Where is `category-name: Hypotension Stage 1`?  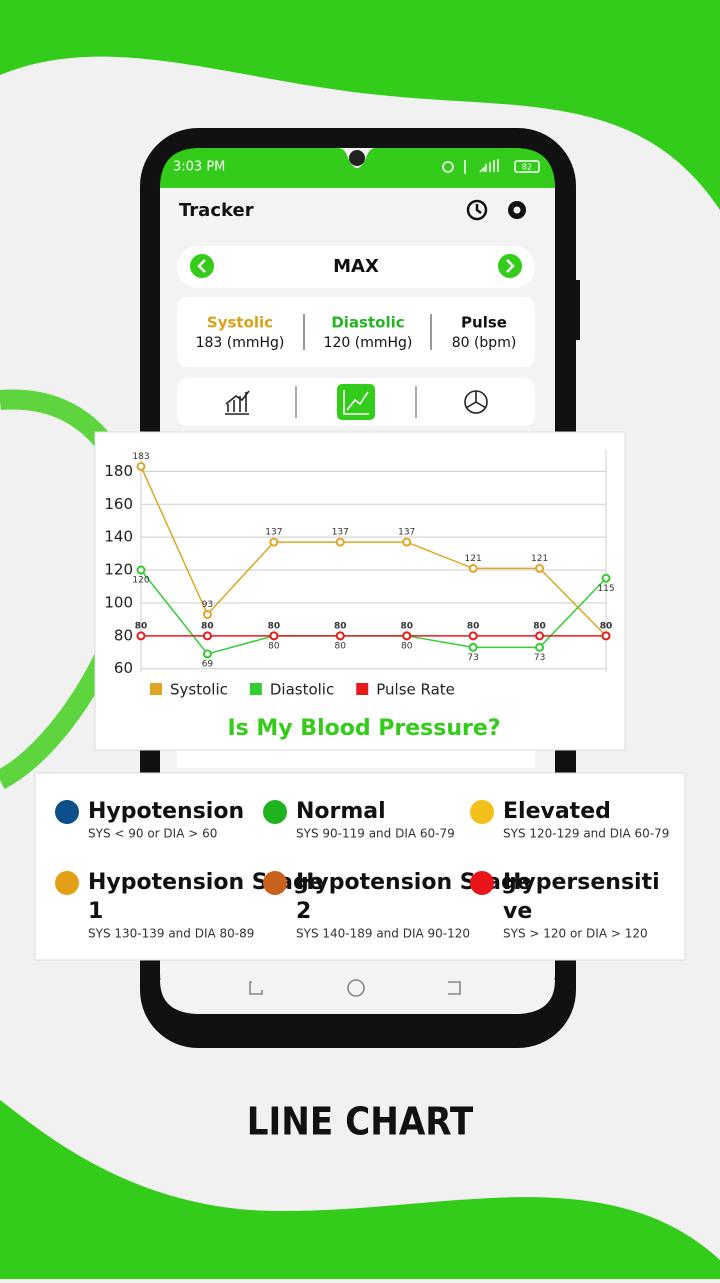 category-name: Hypotension Stage 1 is located at coordinates (206, 897).